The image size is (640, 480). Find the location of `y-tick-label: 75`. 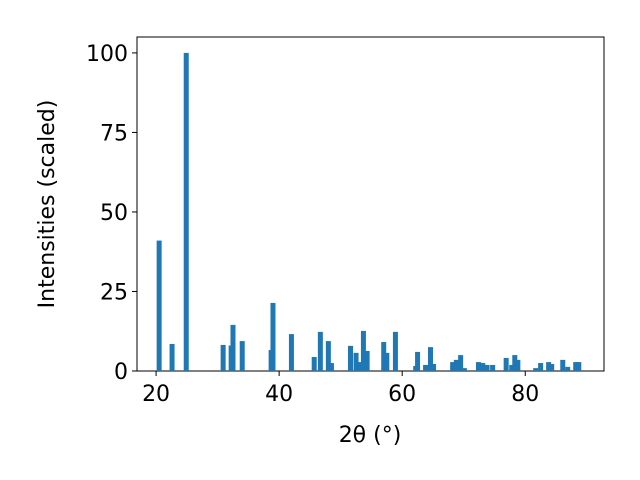

y-tick-label: 75 is located at coordinates (114, 133).